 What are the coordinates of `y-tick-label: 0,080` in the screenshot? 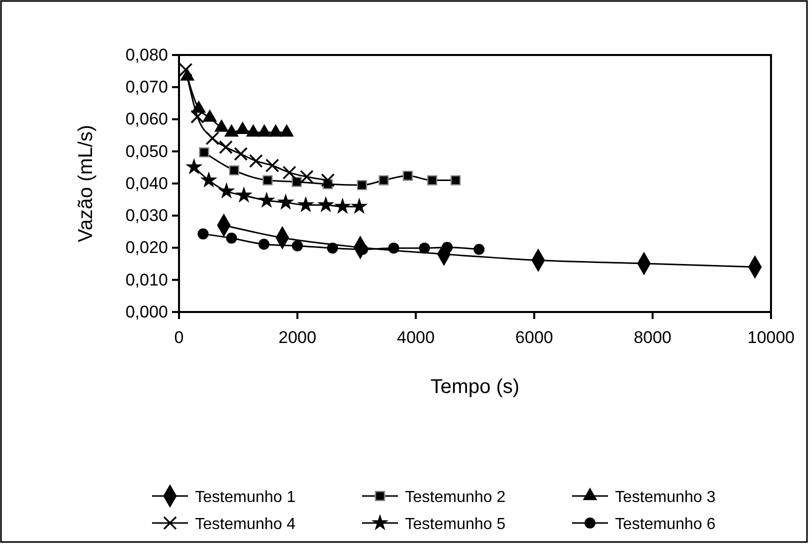 It's located at (146, 54).